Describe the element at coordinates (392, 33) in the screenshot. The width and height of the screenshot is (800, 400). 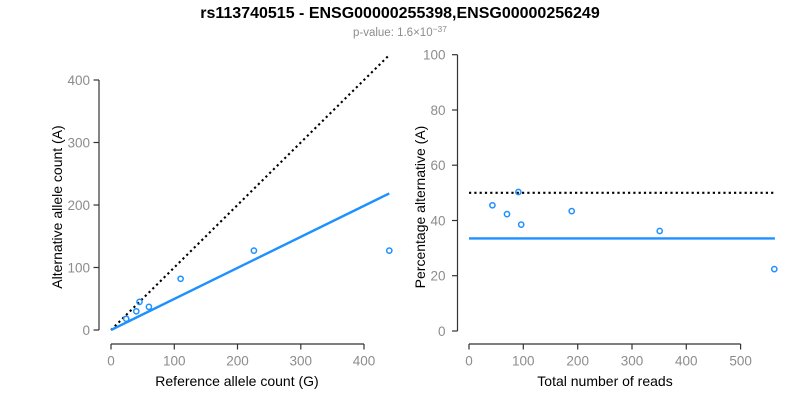
I see `pvalue-text: p-value: 1.6×10` at that location.